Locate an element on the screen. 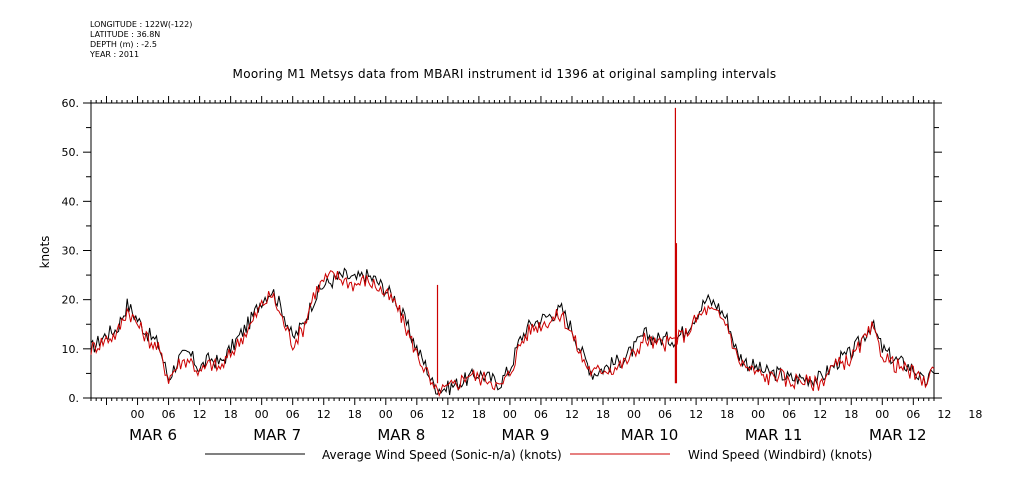 Image resolution: width=1009 pixels, height=504 pixels. y-tick-label: 0. is located at coordinates (74, 398).